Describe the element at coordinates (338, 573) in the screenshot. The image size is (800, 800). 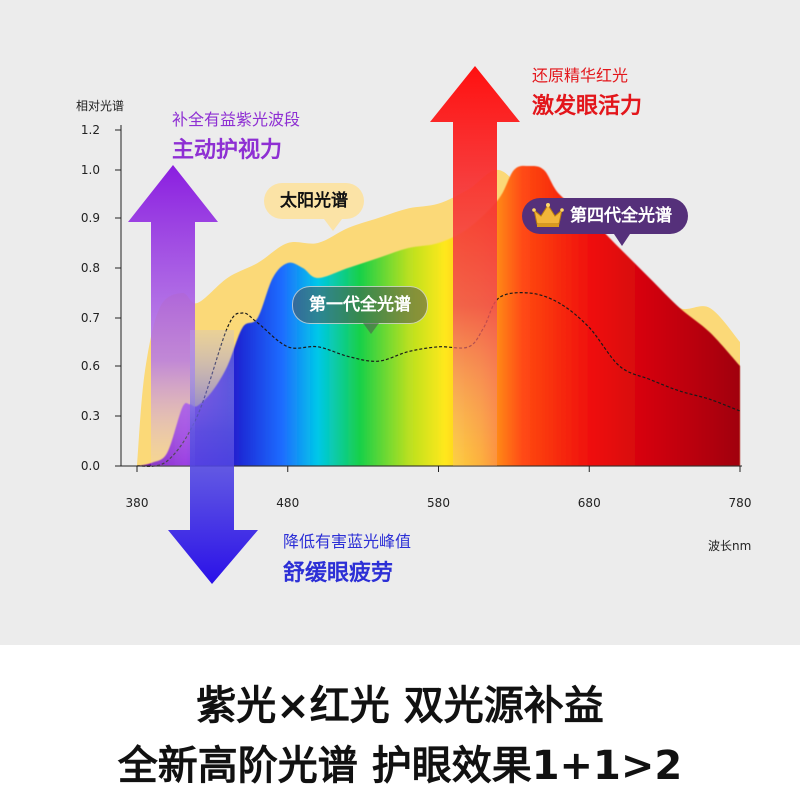
I see `blue-callout-big: 舒缓眼疲劳` at that location.